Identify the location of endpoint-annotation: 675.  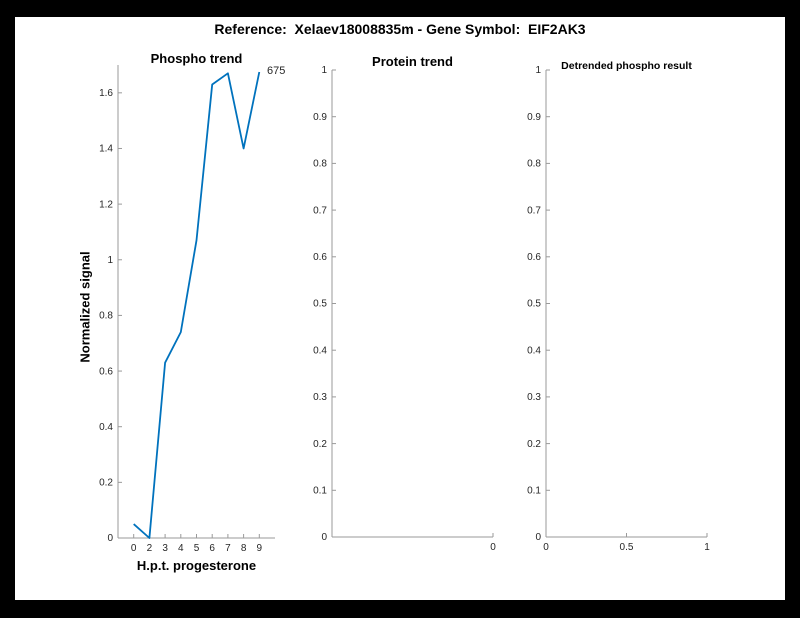
(276, 71).